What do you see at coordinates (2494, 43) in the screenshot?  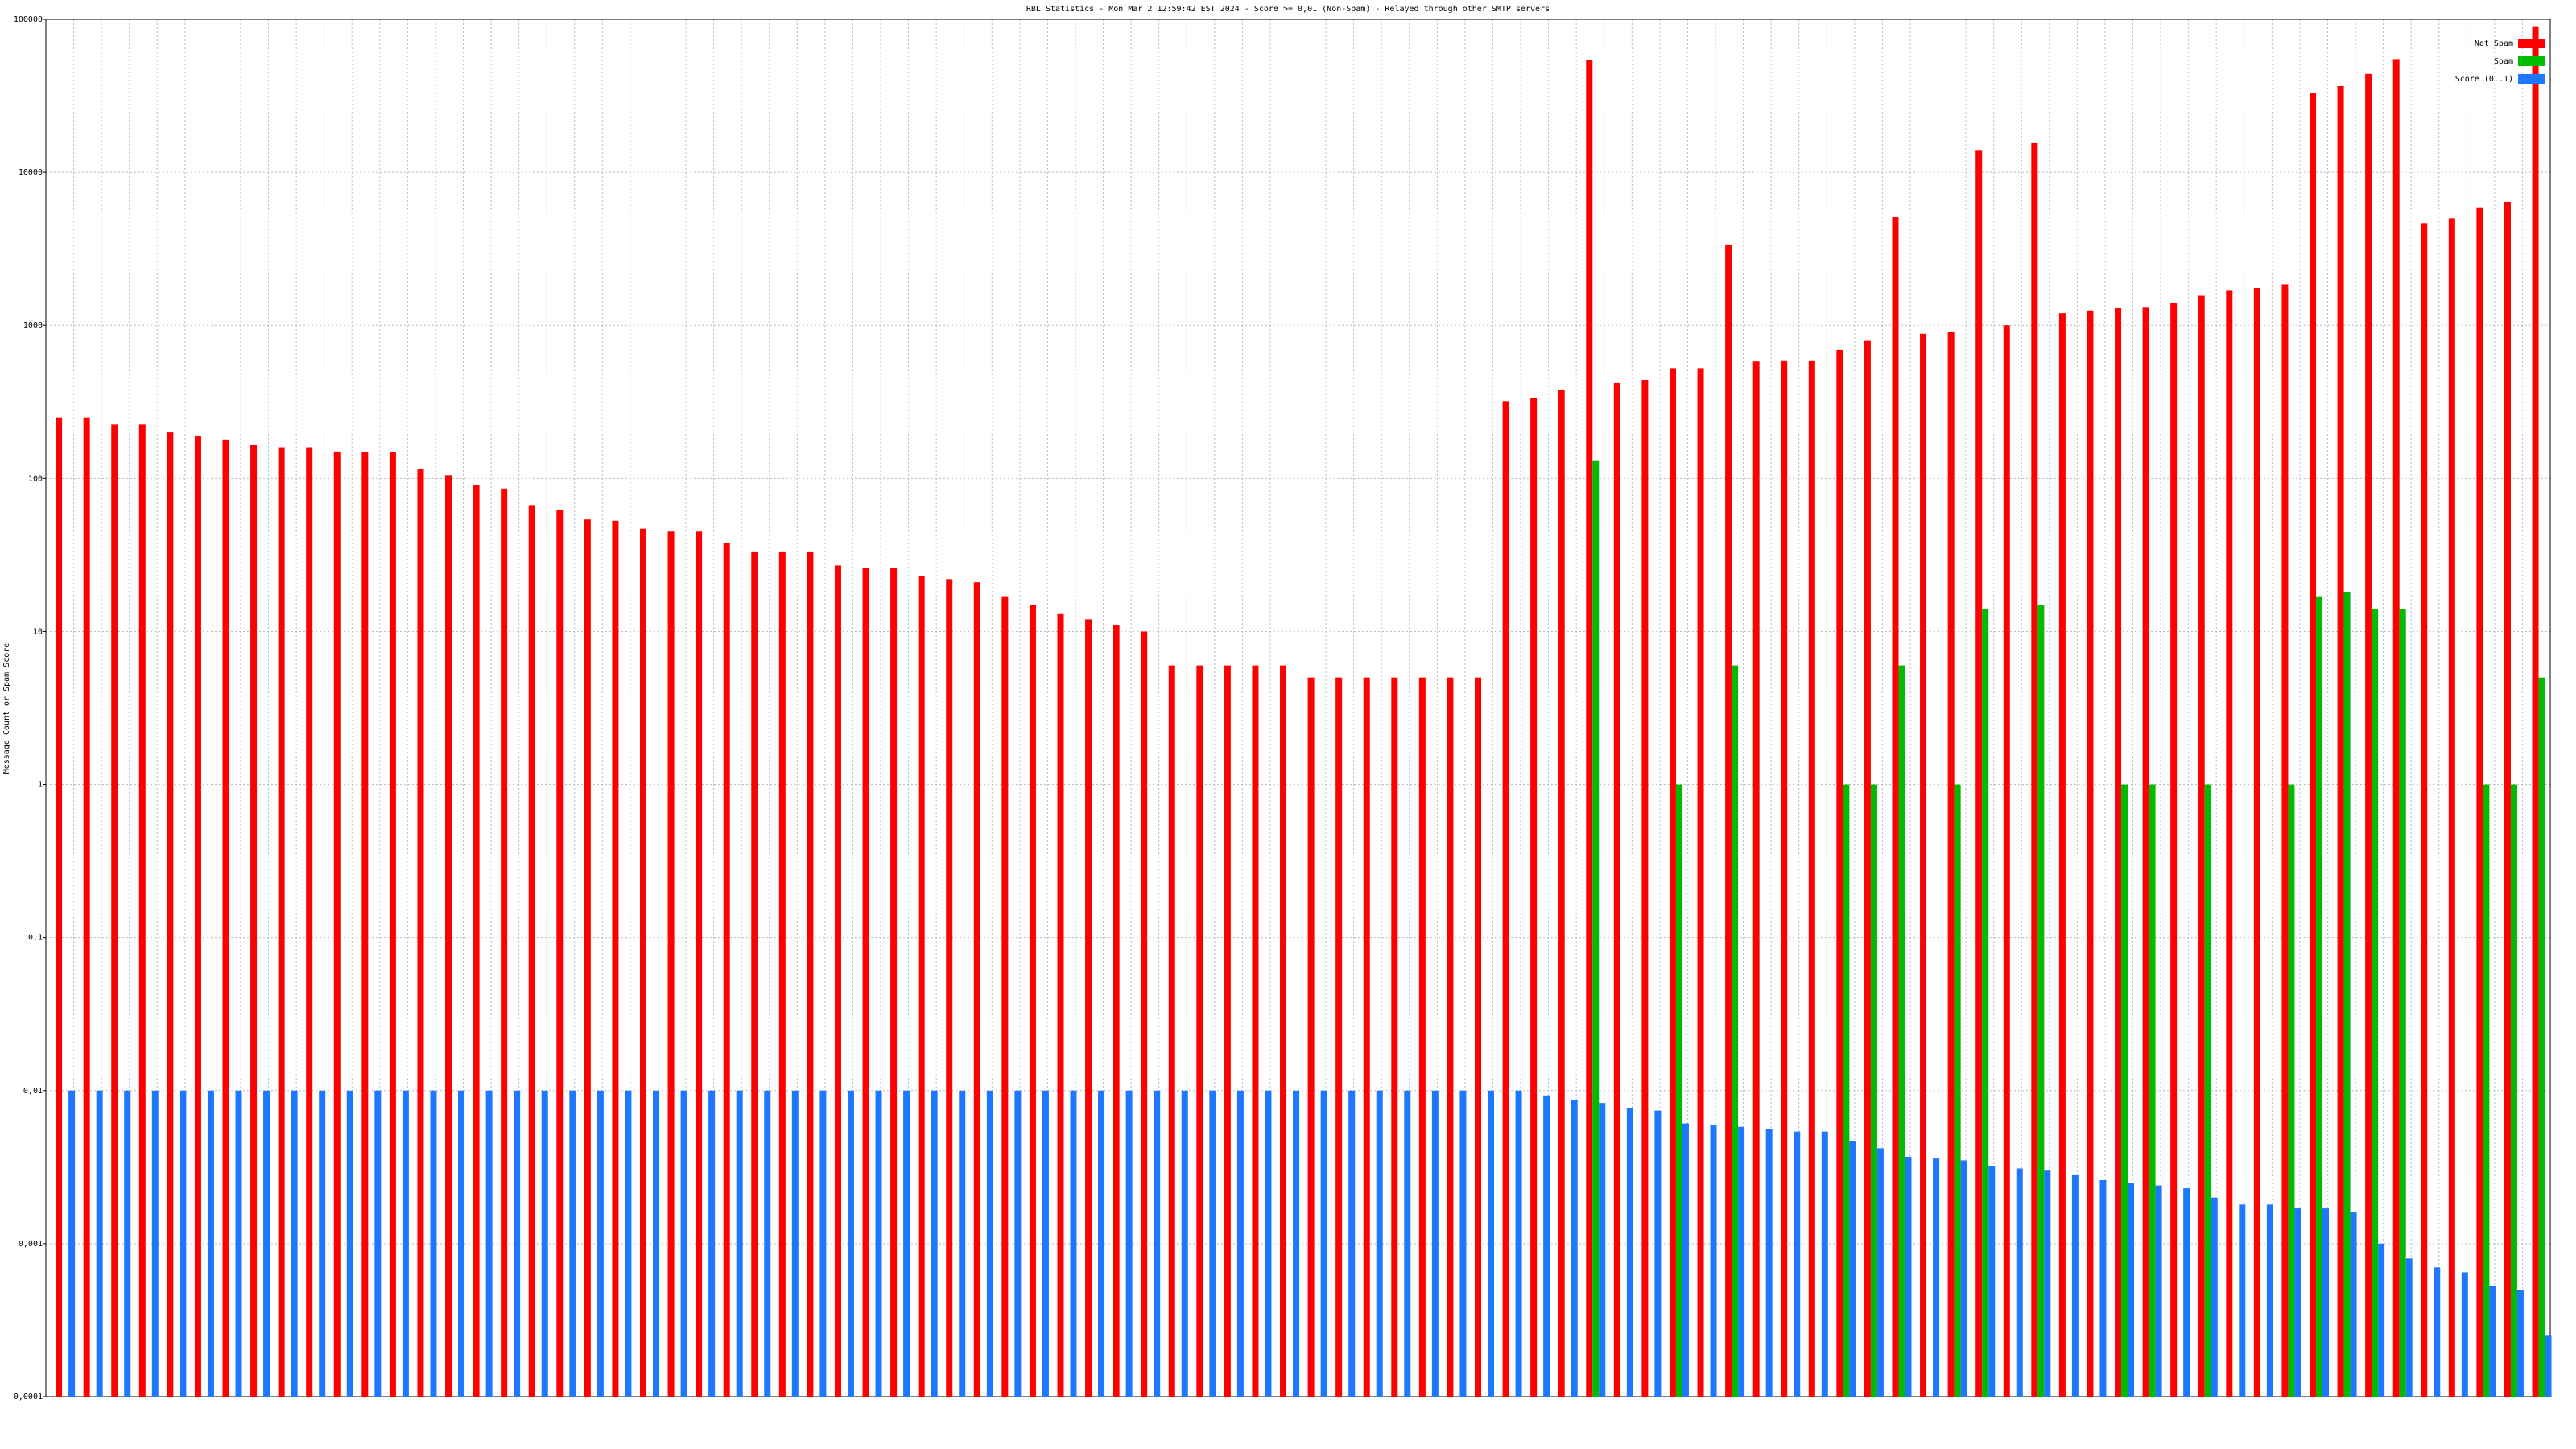 I see `legend-label: Not Spam` at bounding box center [2494, 43].